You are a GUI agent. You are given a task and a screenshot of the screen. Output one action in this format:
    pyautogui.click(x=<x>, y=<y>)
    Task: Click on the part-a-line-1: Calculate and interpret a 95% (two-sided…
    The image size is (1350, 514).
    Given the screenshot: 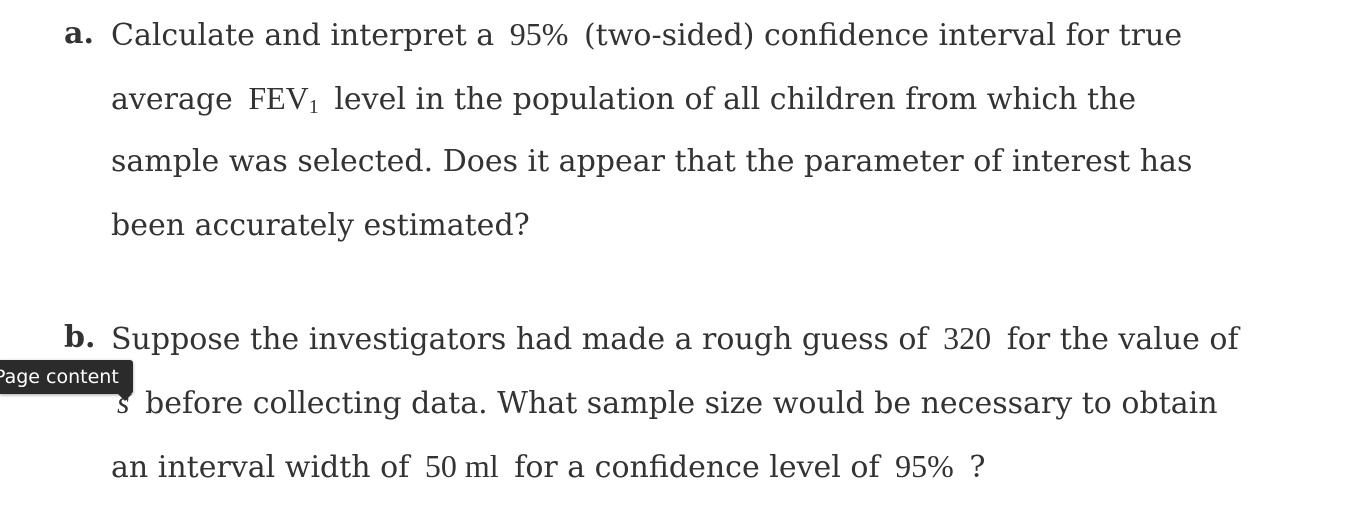 What is the action you would take?
    pyautogui.click(x=646, y=35)
    